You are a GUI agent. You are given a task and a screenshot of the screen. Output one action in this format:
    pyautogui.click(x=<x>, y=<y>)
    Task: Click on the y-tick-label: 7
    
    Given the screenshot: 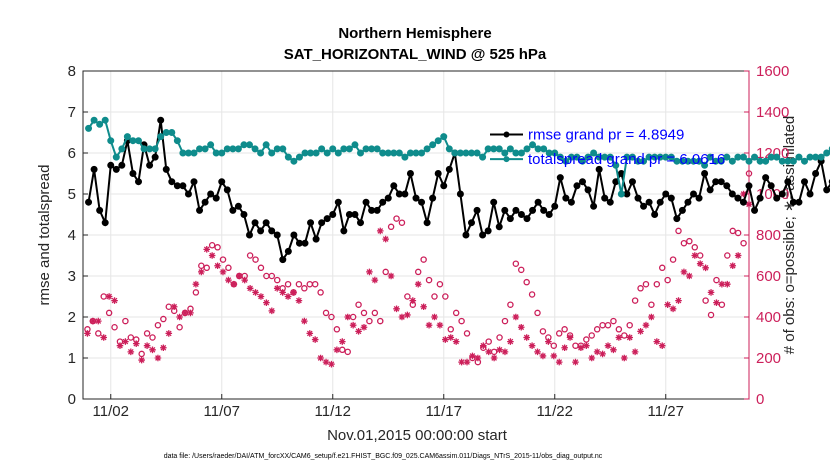 What is the action you would take?
    pyautogui.click(x=72, y=112)
    